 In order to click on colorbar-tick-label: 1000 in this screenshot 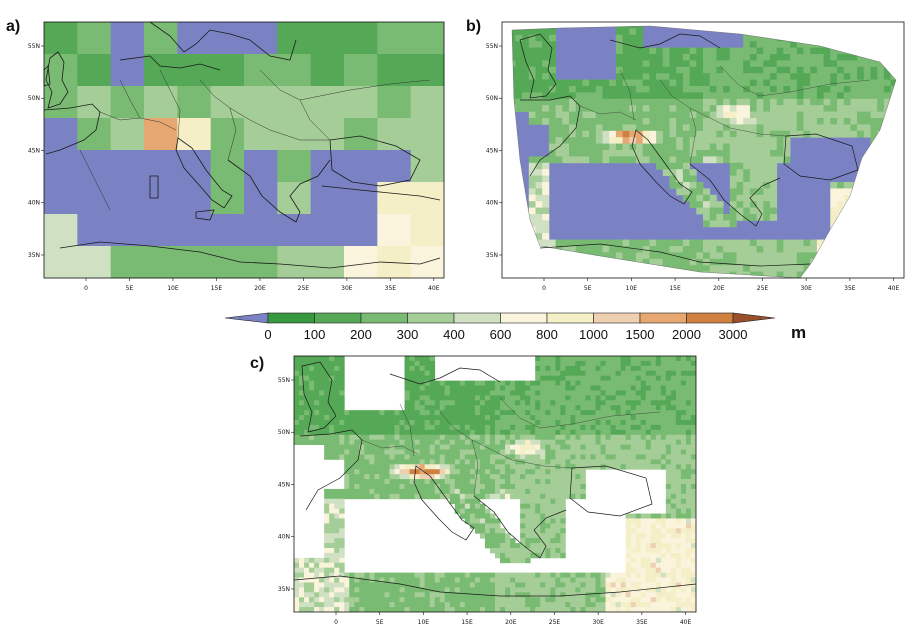, I will do `click(593, 334)`.